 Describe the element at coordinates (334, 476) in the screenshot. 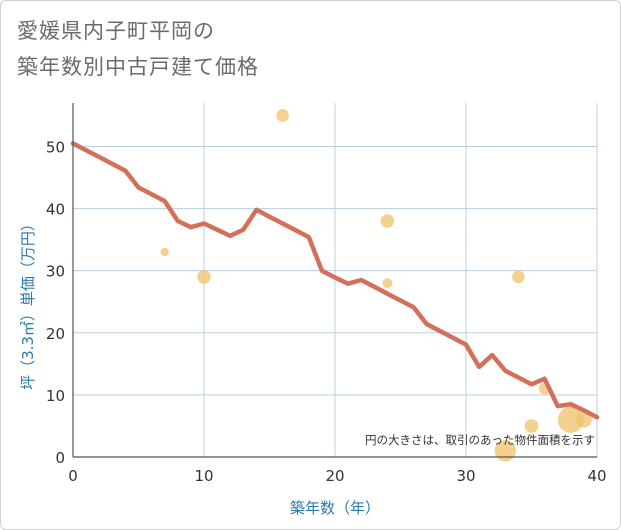

I see `x-tick-label-20: 20` at that location.